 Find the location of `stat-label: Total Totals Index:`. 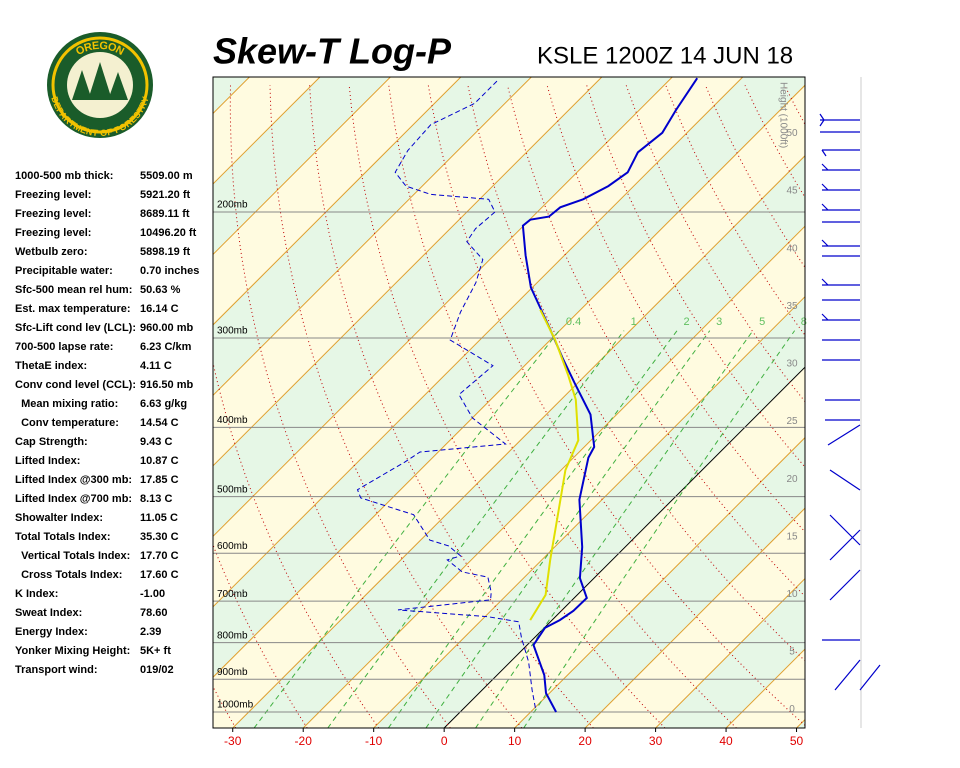

stat-label: Total Totals Index: is located at coordinates (63, 537).